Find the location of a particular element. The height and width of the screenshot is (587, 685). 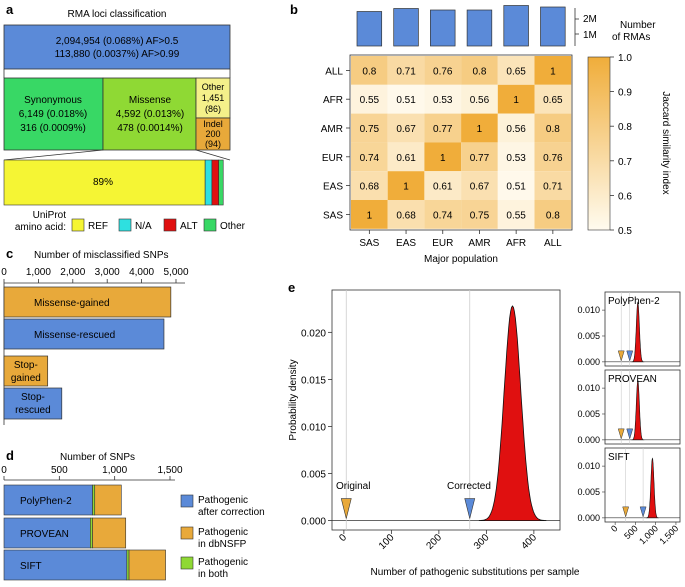

c-bar is located at coordinates (26, 371).